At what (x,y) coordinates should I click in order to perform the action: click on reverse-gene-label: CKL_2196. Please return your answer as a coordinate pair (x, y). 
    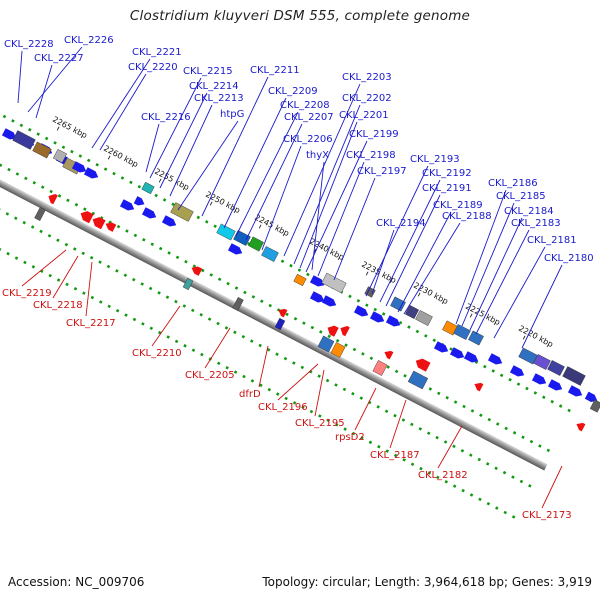
    Looking at the image, I should click on (283, 407).